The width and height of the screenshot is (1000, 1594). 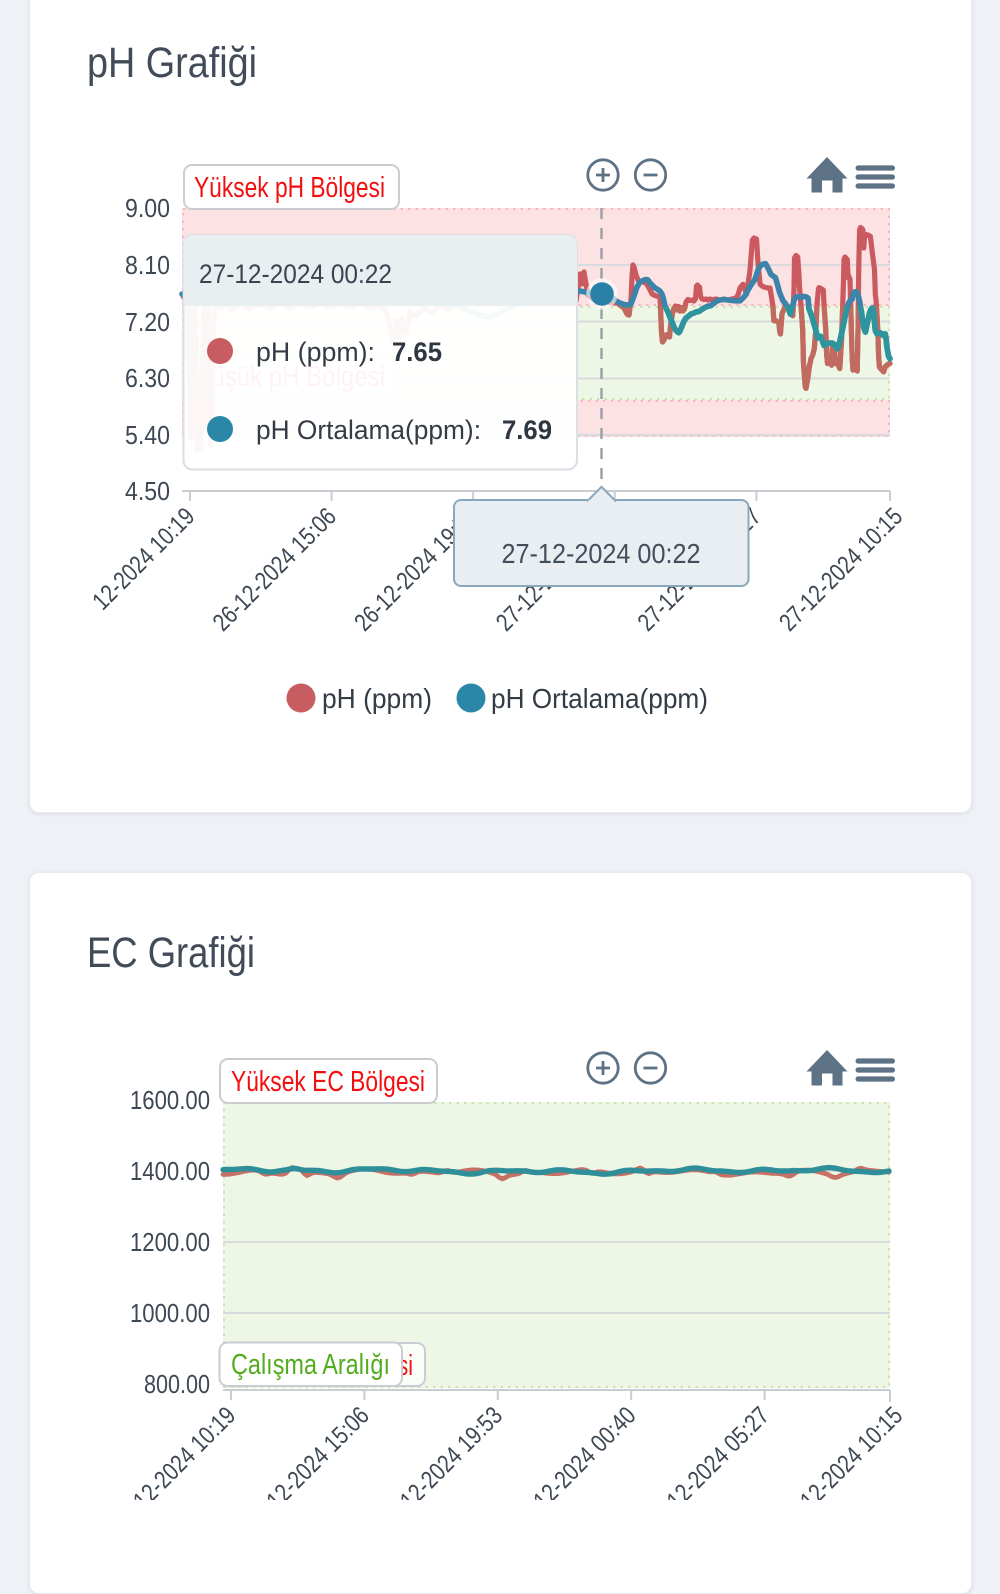 I want to click on svg-text: 1000.00, so click(x=170, y=1313).